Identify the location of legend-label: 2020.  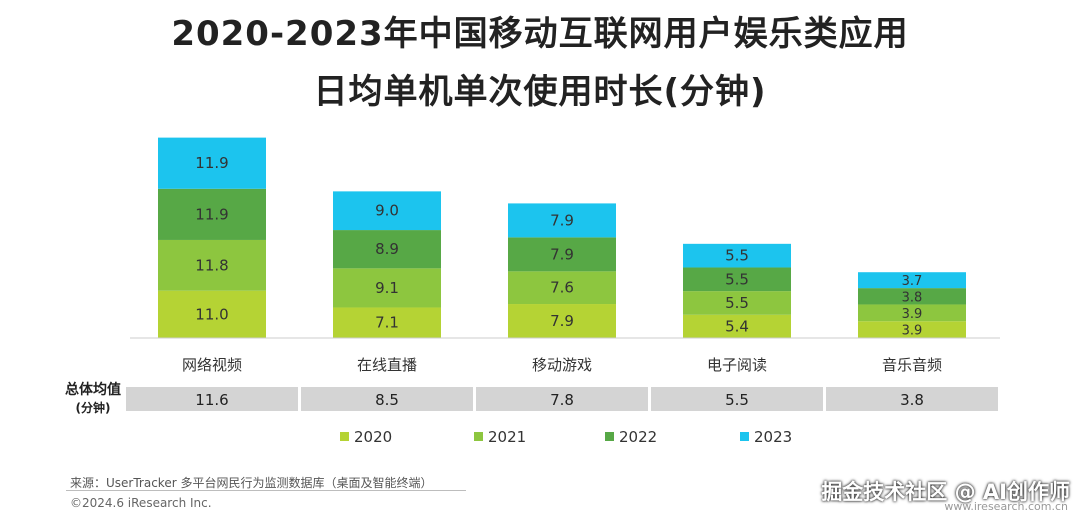
(373, 437).